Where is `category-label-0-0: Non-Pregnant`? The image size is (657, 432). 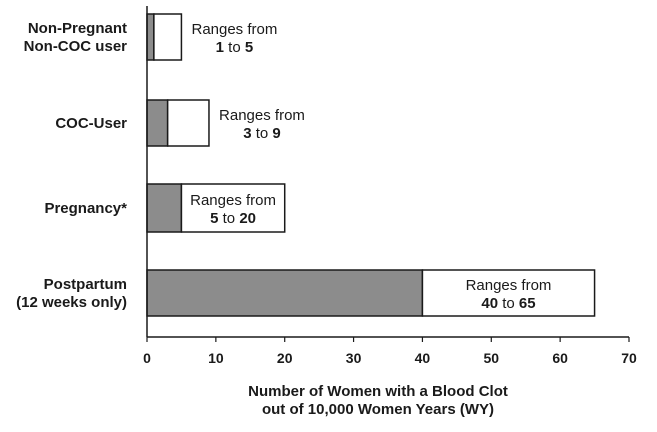
category-label-0-0: Non-Pregnant is located at coordinates (77, 28).